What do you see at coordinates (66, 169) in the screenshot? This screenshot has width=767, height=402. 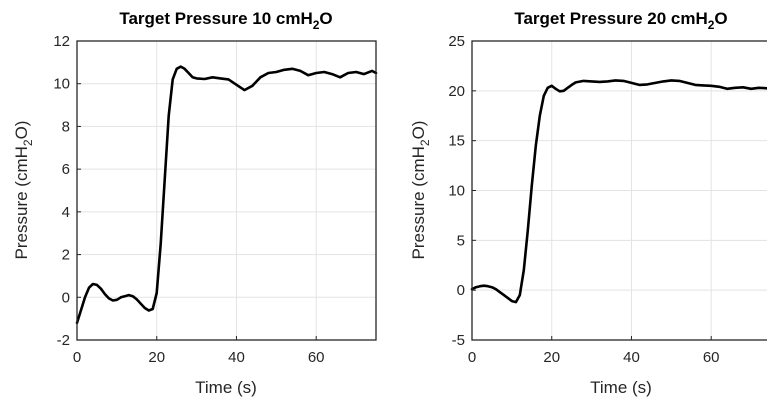 I see `y-tick-label: 6` at bounding box center [66, 169].